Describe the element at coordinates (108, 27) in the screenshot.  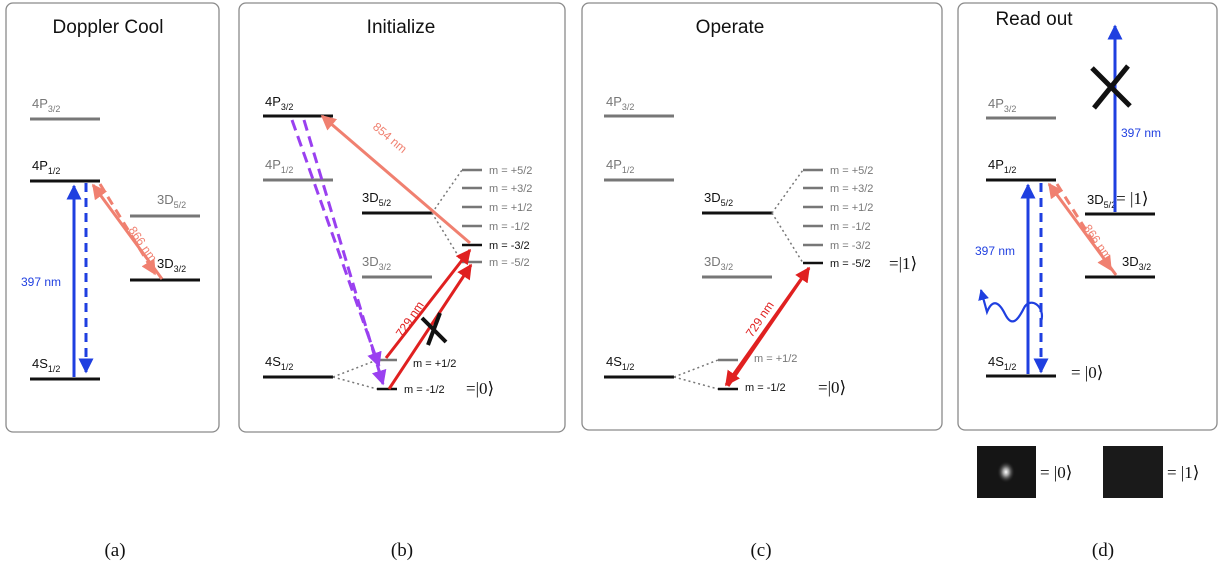
I see `panel-a-title: Doppler Cool` at that location.